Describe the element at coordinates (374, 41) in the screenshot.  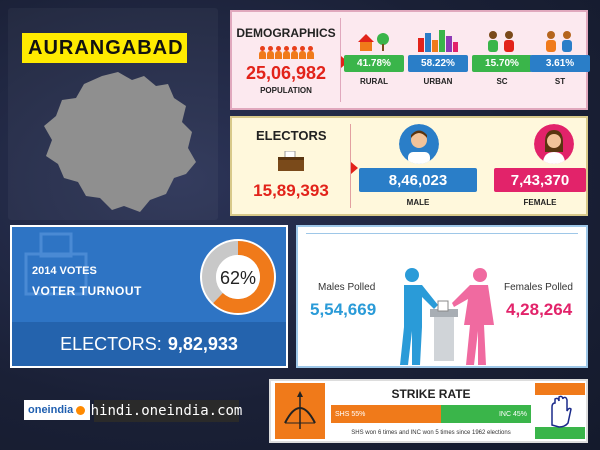
I see `rural-icon` at that location.